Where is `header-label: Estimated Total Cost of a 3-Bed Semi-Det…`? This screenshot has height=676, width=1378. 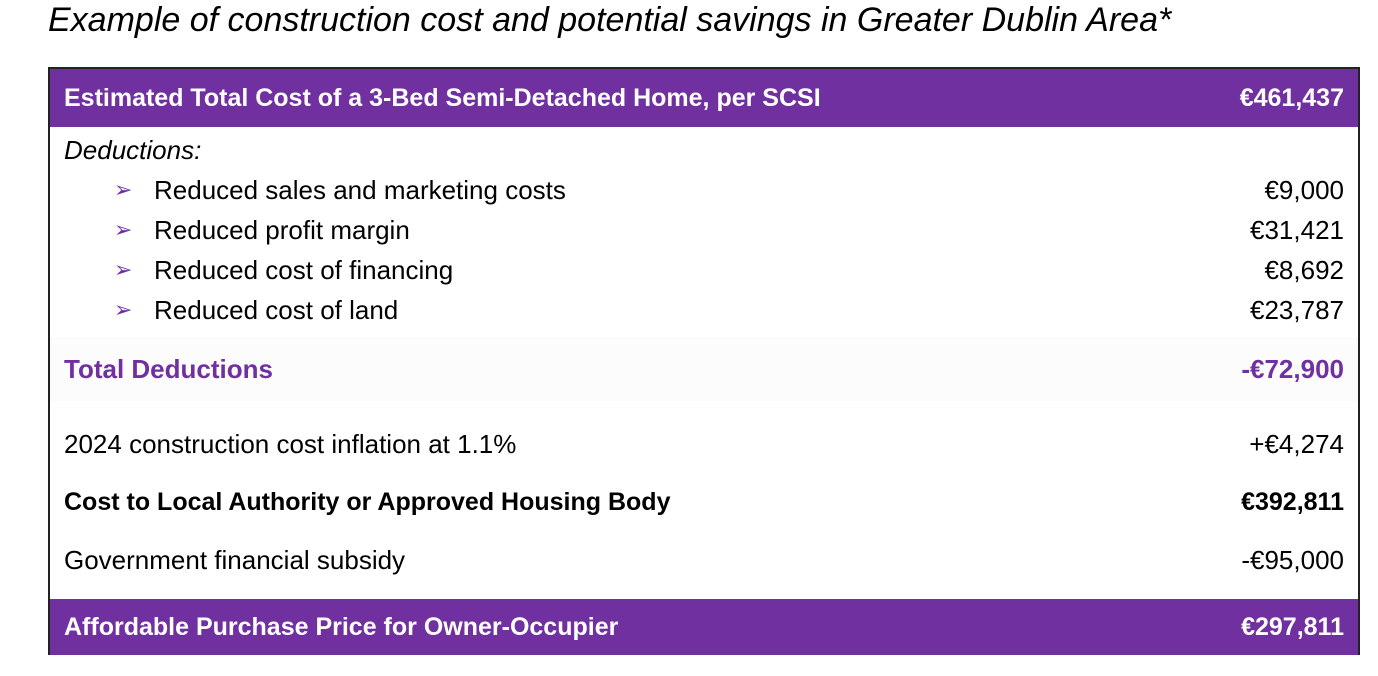 header-label: Estimated Total Cost of a 3-Bed Semi-Det… is located at coordinates (442, 97).